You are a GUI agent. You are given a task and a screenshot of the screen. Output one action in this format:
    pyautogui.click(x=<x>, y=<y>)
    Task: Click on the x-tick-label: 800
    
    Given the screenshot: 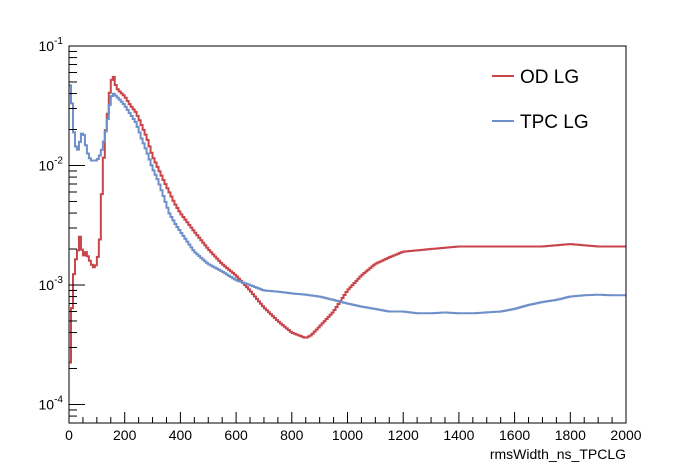 What is the action you would take?
    pyautogui.click(x=292, y=435)
    